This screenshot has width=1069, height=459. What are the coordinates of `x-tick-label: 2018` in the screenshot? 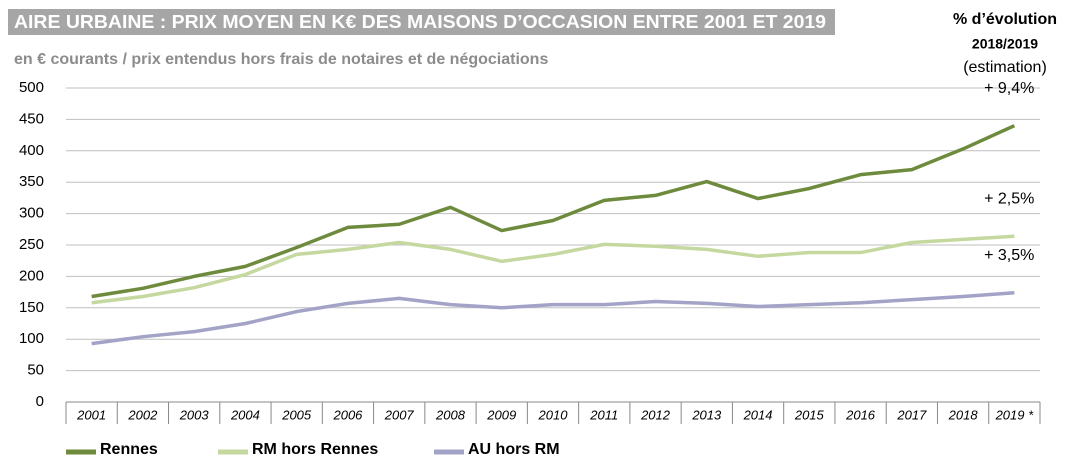 It's located at (963, 414).